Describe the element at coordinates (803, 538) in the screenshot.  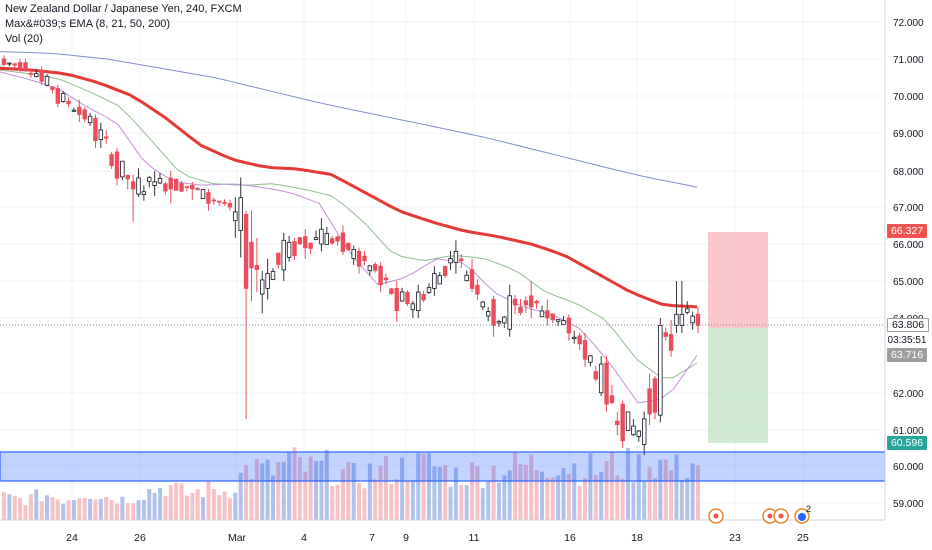
I see `x-tick-label: 25` at that location.